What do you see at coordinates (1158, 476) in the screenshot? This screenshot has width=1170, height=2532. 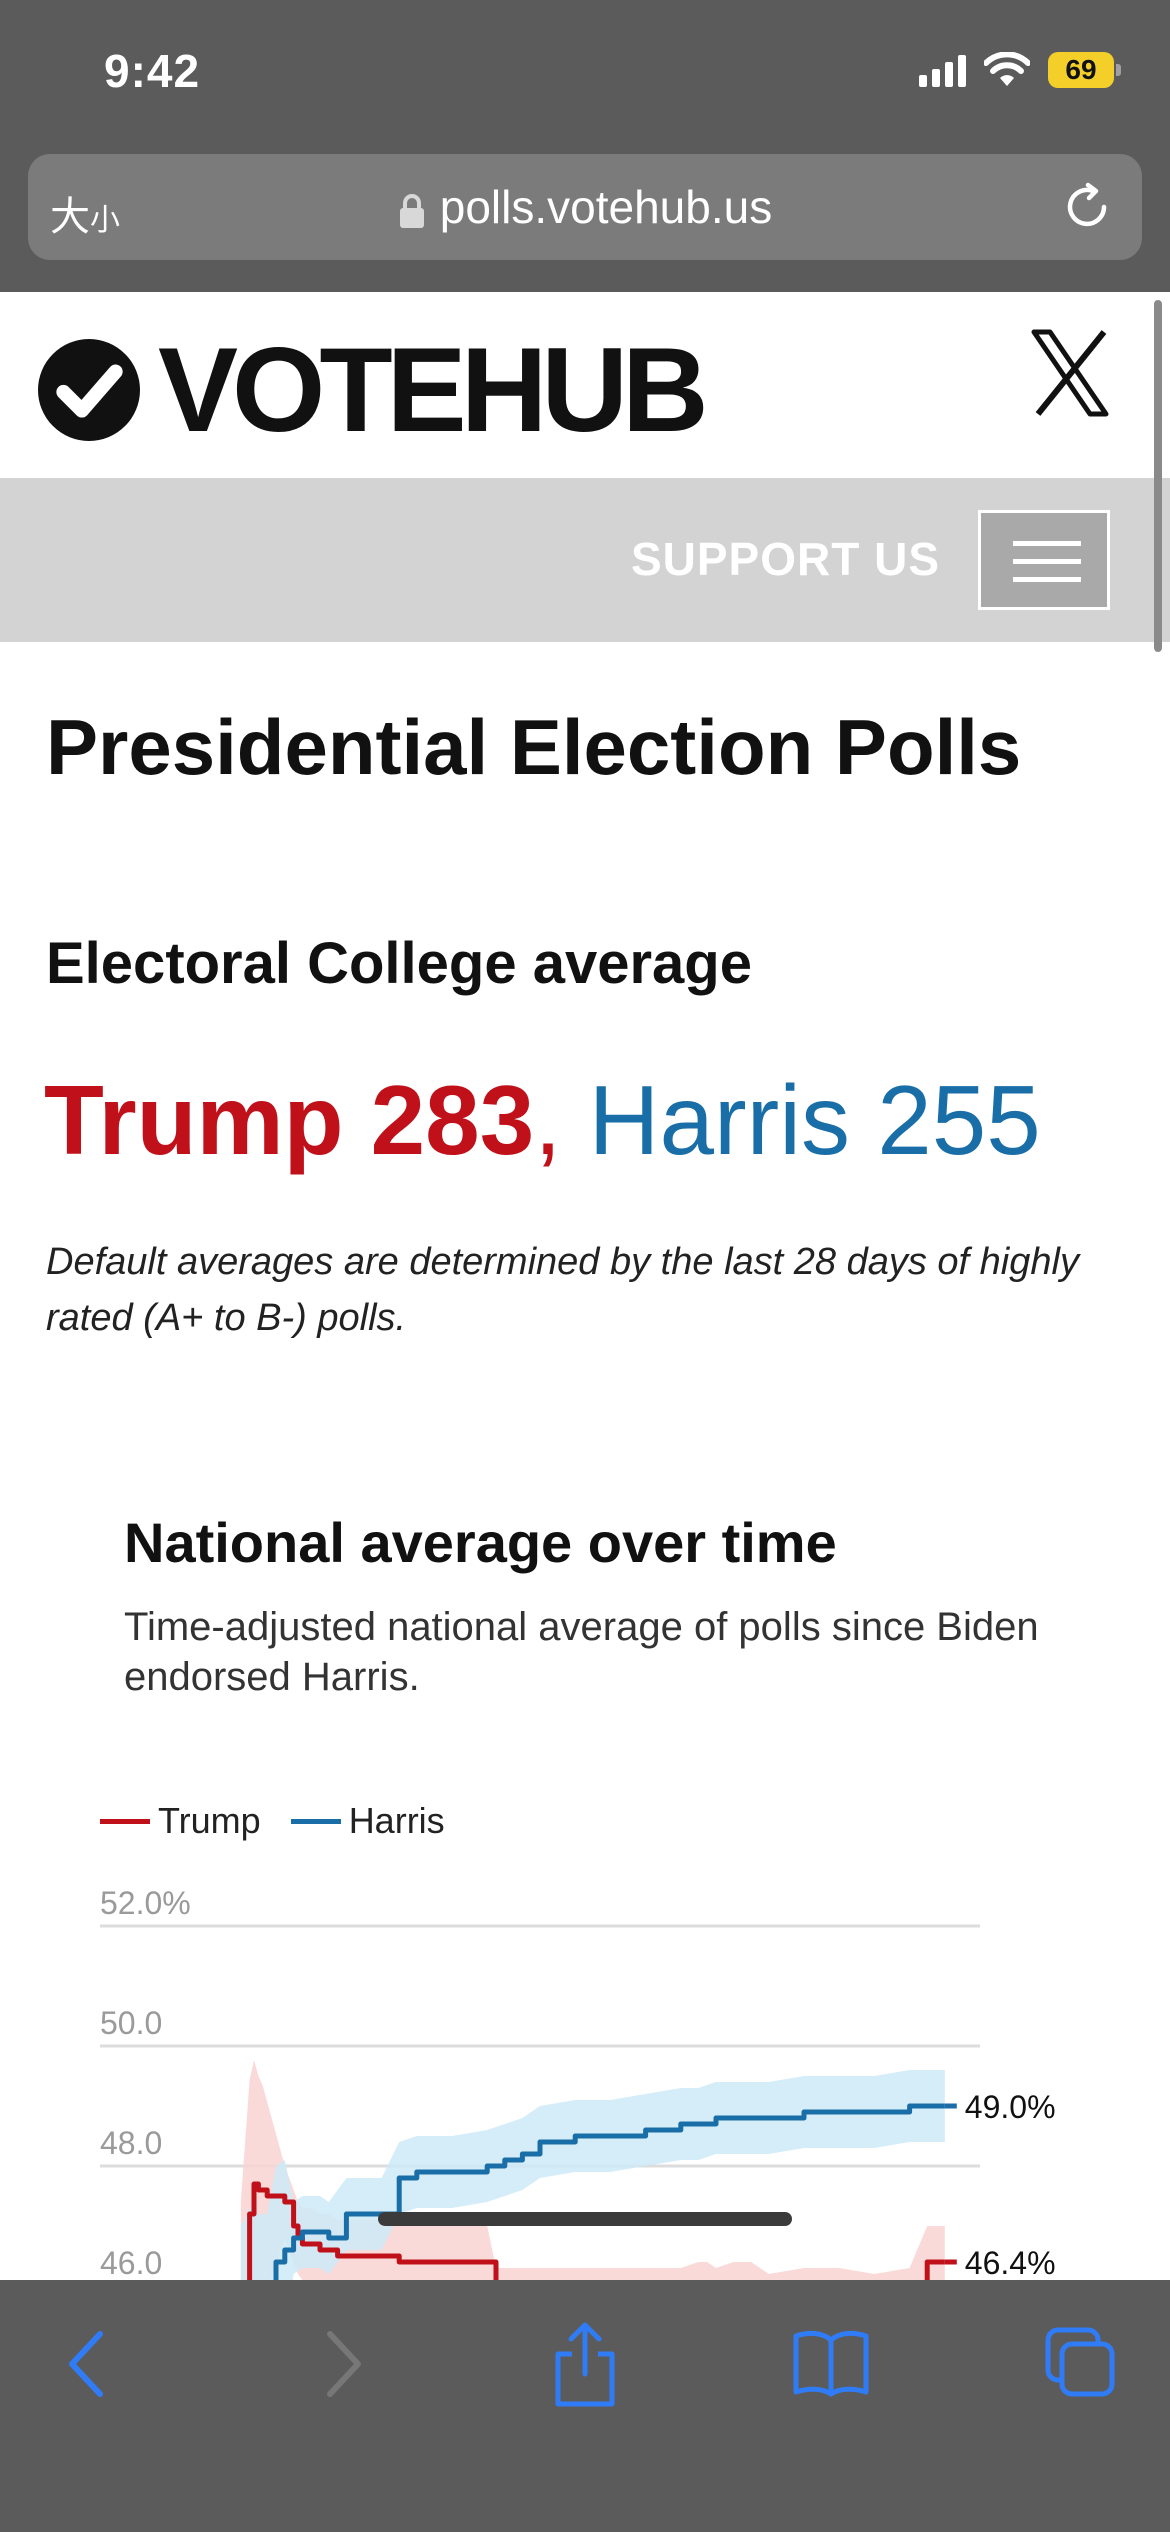 I see `page-scrollbar` at bounding box center [1158, 476].